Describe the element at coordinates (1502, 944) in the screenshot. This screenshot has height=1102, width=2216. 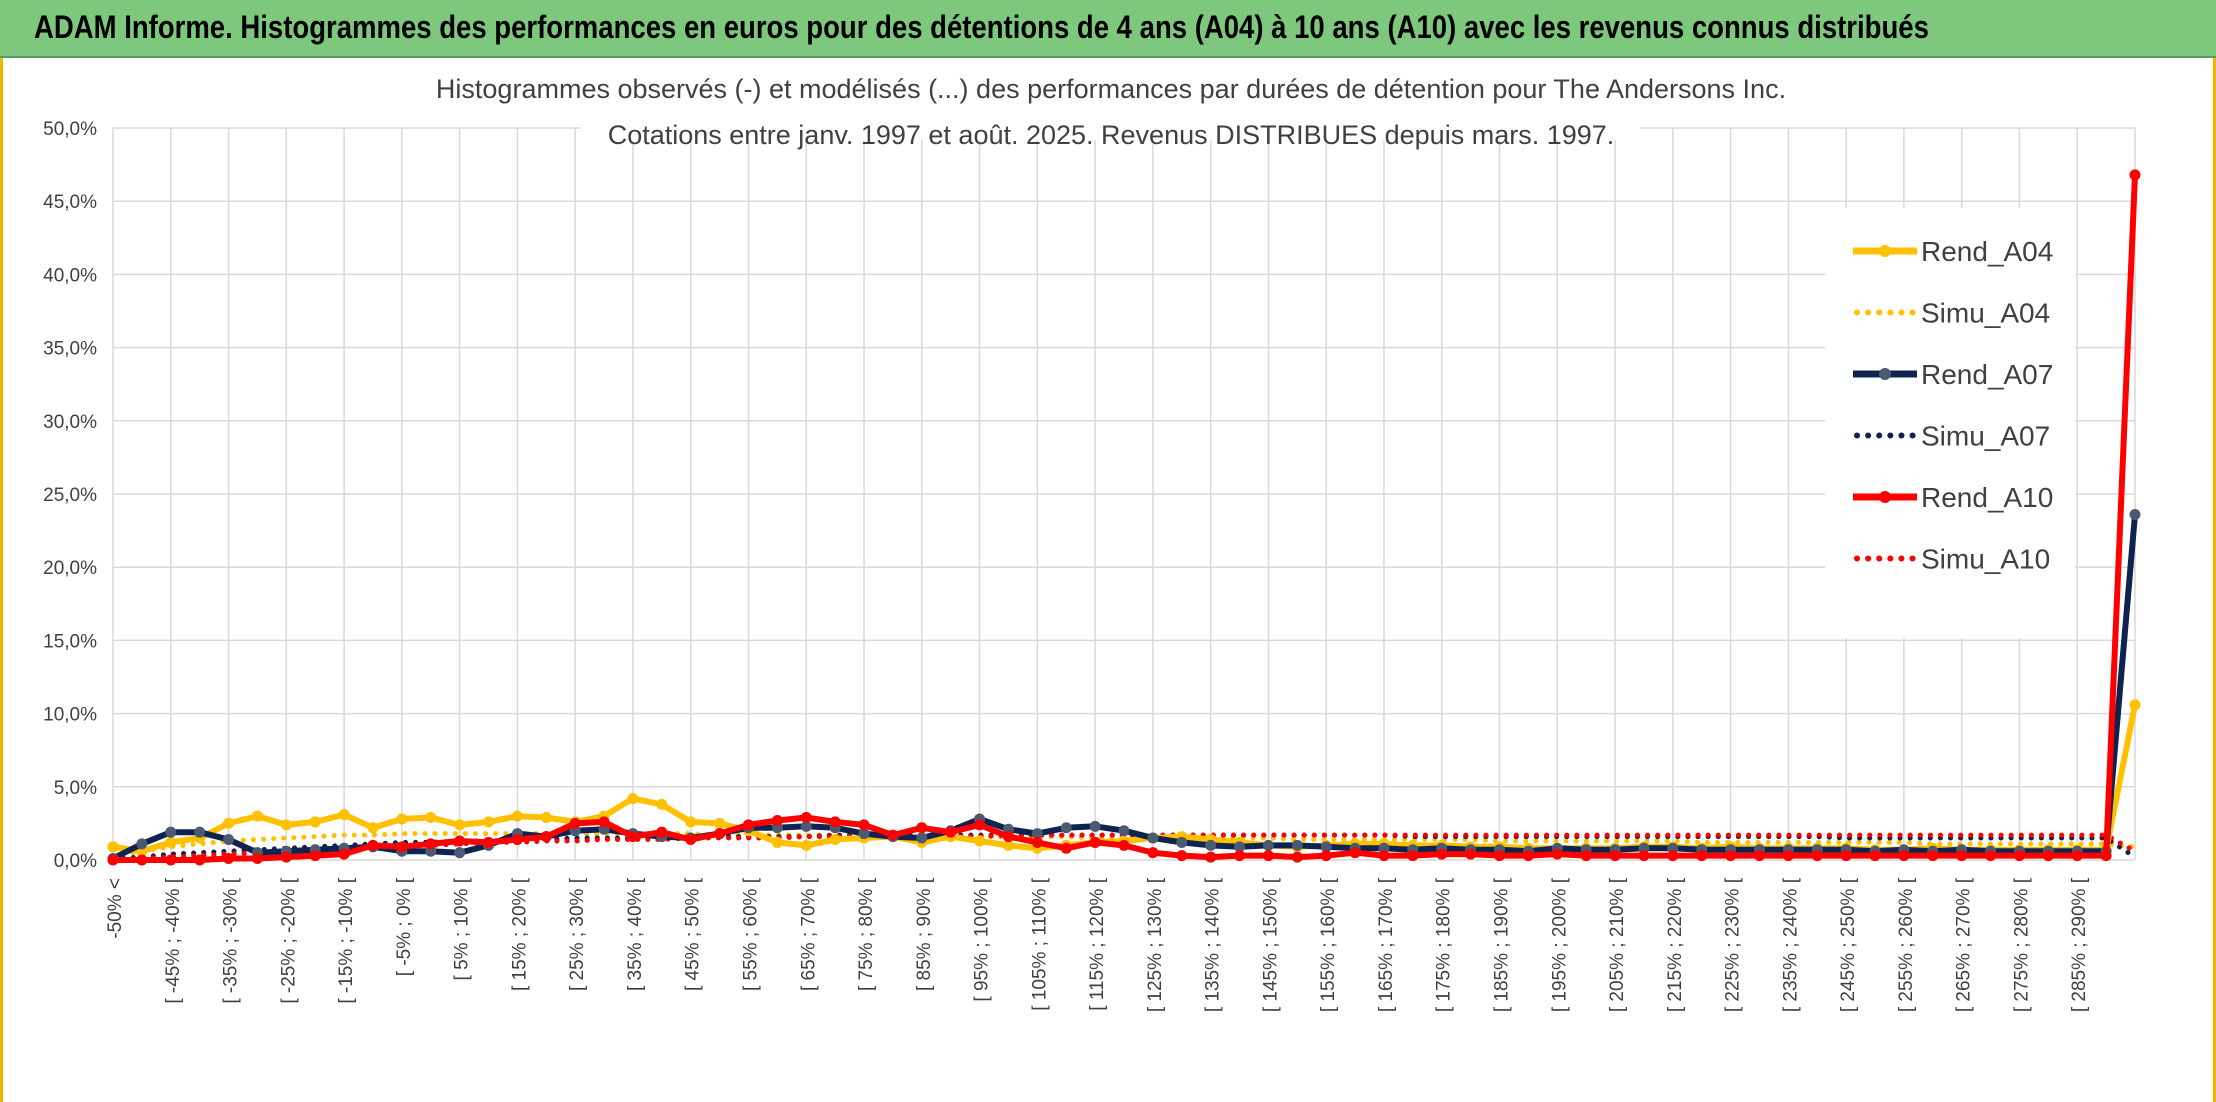
I see `x-tick-label: [ 185% ; 190% [` at that location.